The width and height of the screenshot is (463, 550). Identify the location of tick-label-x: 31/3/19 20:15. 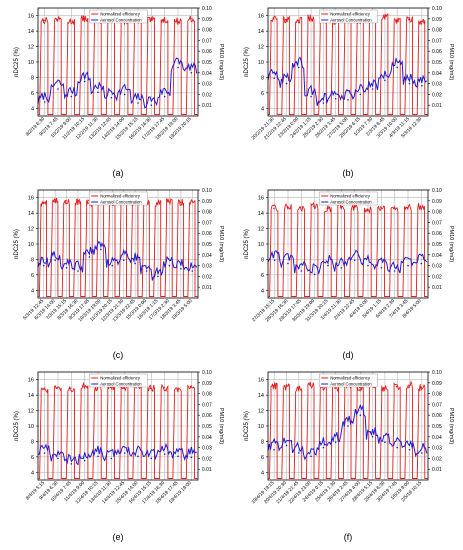
(316, 310).